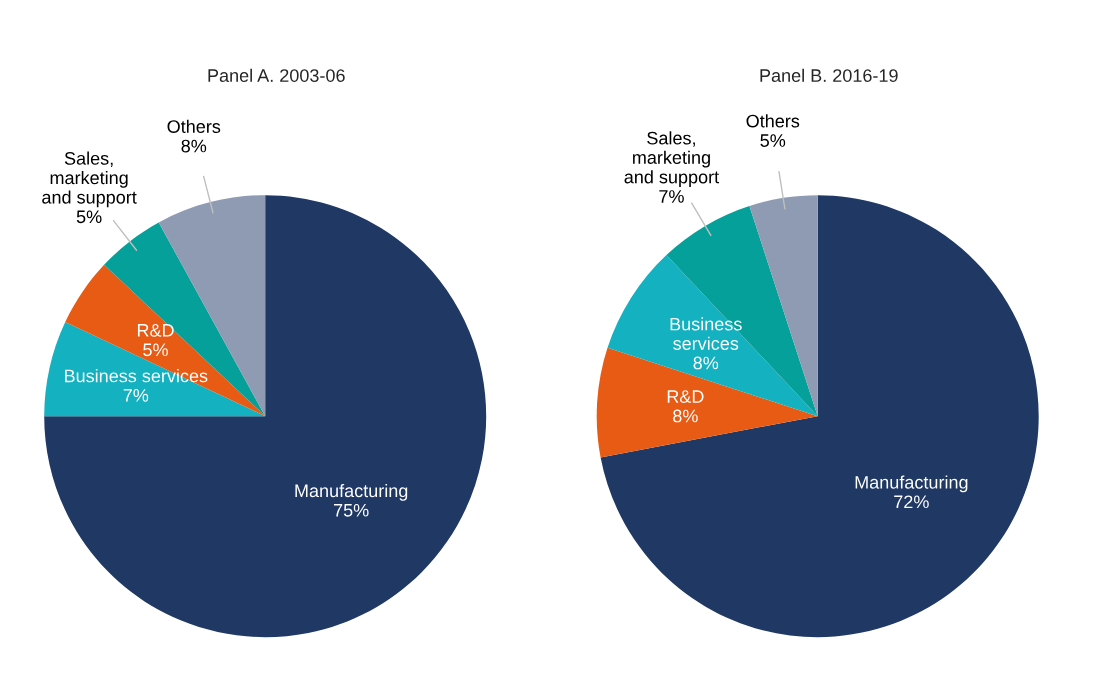  I want to click on chart-title: Panel A. 2003-06, so click(276, 75).